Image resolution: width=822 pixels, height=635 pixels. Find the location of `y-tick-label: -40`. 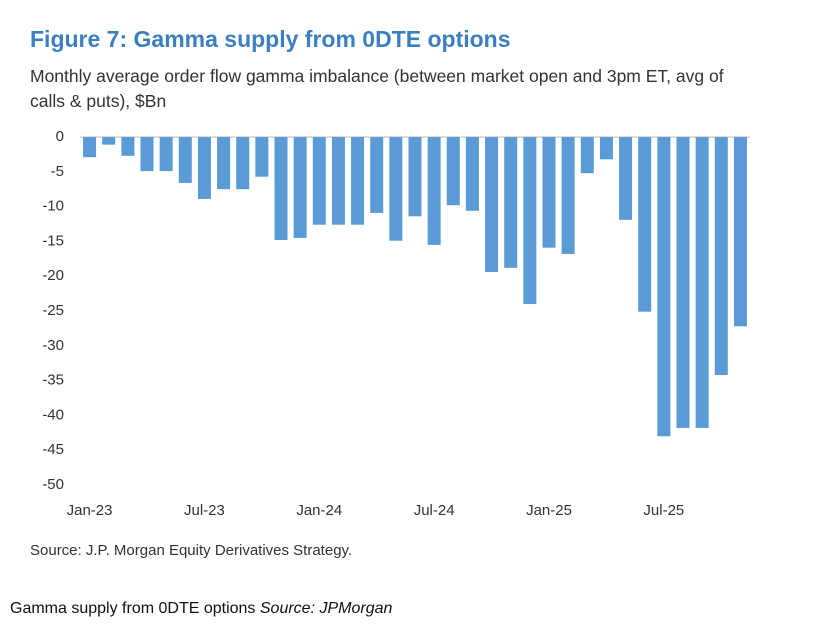

y-tick-label: -40 is located at coordinates (53, 414).